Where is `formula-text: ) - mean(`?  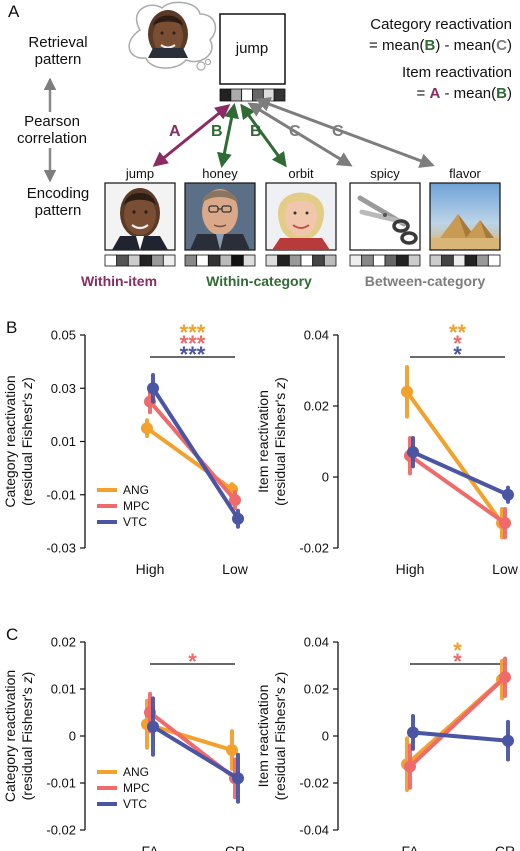 formula-text: ) - mean( is located at coordinates (465, 45).